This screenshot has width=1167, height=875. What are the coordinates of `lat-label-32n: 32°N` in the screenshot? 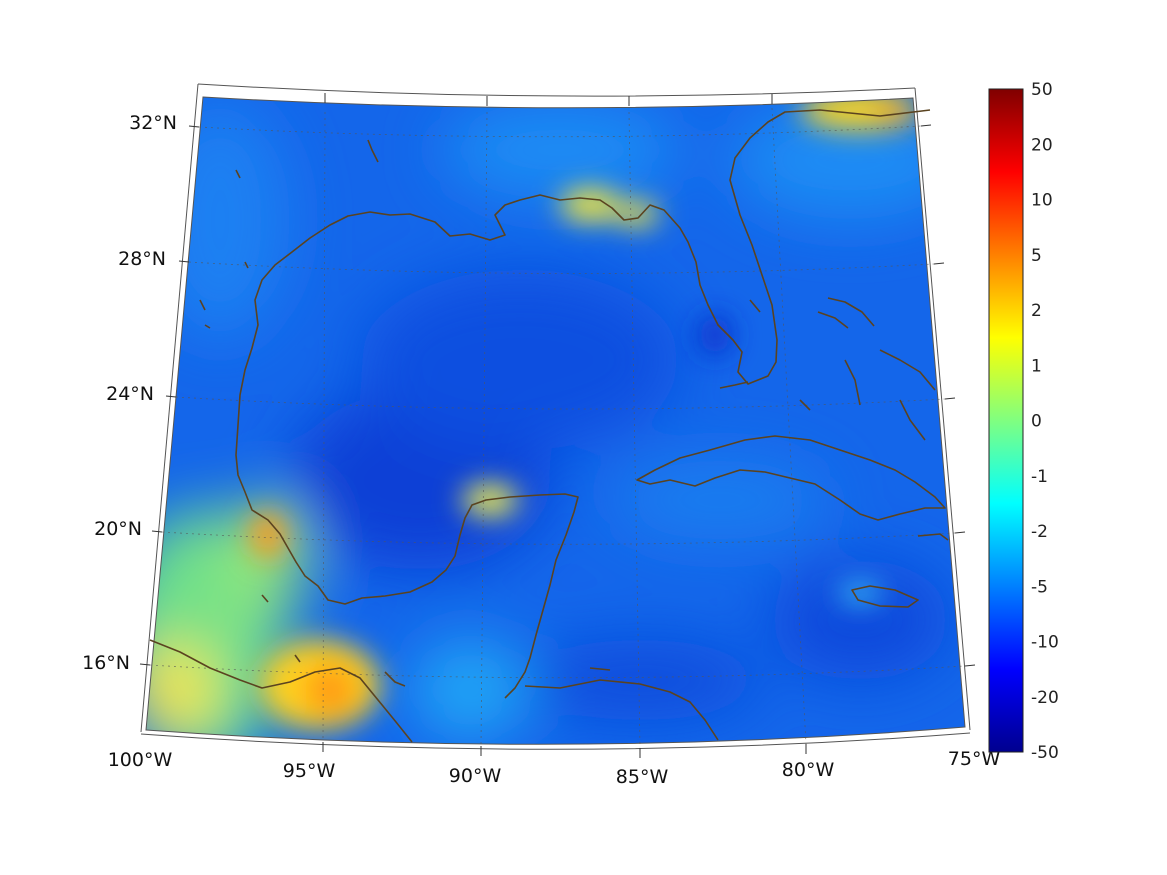 It's located at (153, 123).